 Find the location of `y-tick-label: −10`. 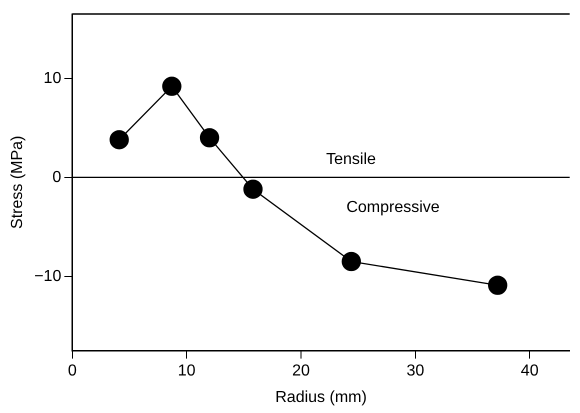

y-tick-label: −10 is located at coordinates (48, 276).